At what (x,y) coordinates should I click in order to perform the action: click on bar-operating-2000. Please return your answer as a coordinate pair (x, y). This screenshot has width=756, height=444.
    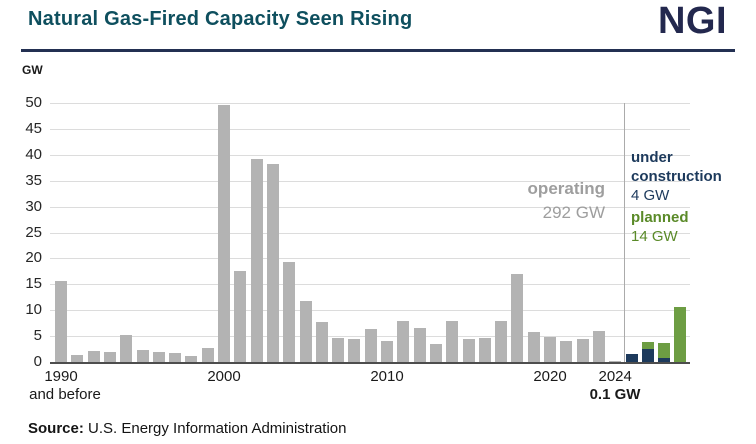
    Looking at the image, I should click on (224, 233).